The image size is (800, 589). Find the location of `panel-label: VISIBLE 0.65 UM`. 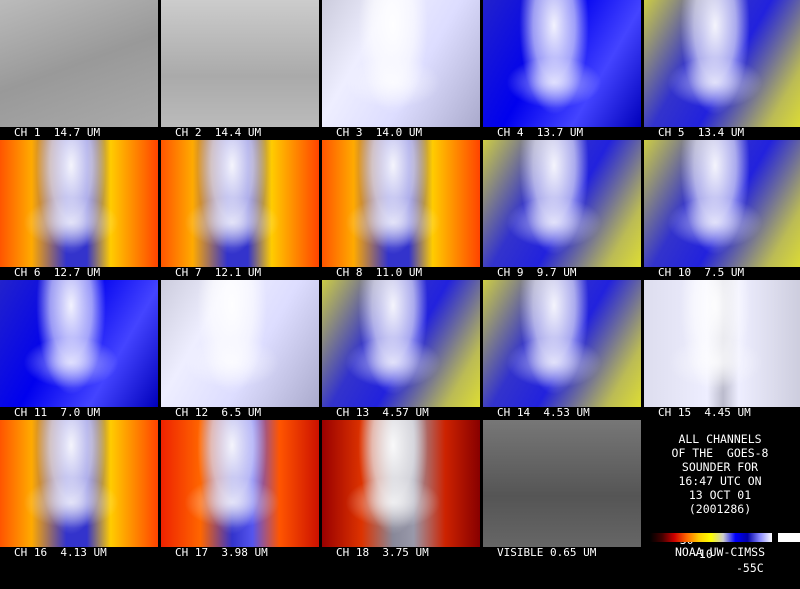

panel-label: VISIBLE 0.65 UM is located at coordinates (547, 552).